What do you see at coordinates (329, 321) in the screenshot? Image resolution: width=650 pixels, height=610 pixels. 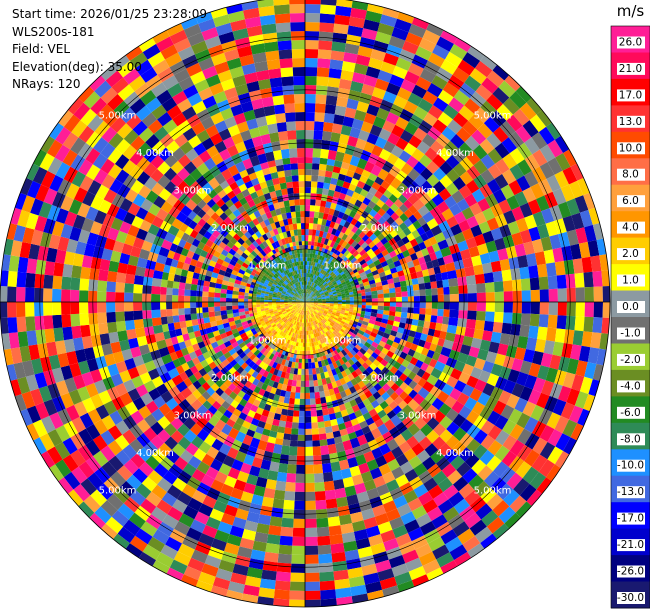 I see `gate-cell-1981` at bounding box center [329, 321].